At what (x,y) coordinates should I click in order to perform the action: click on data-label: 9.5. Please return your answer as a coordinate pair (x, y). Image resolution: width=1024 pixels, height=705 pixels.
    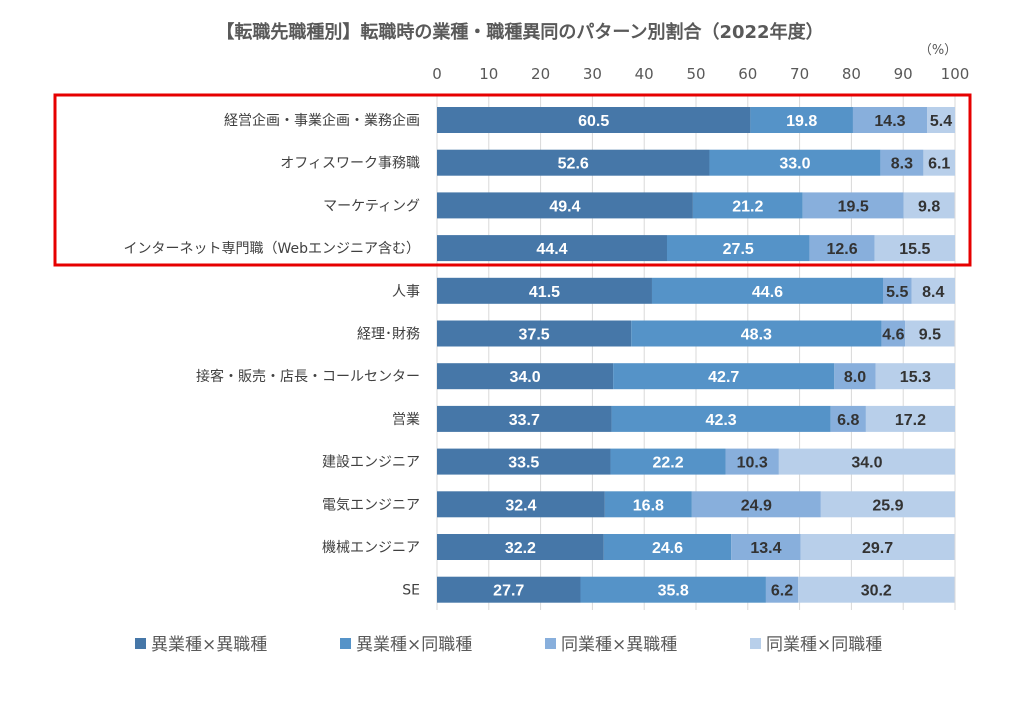
    Looking at the image, I should click on (930, 335).